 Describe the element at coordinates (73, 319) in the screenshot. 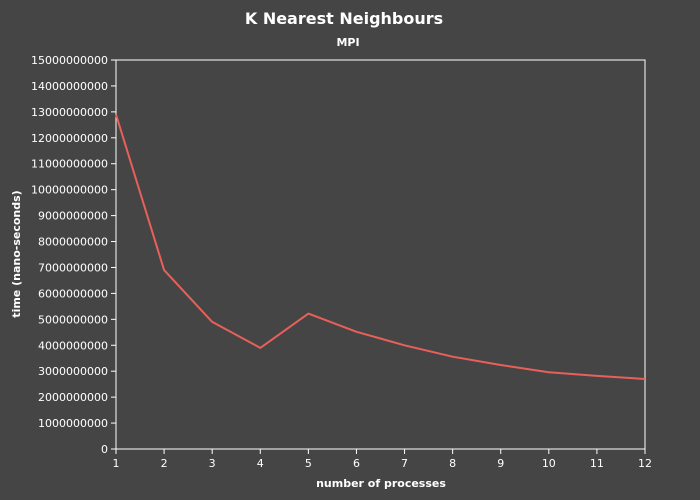

I see `y-tick-label: 5000000000` at that location.